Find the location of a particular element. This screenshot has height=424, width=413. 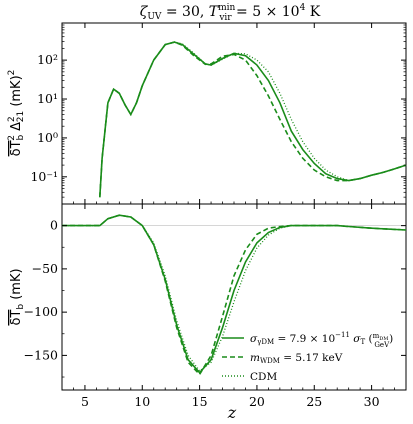

x-axis-label: z is located at coordinates (232, 412).